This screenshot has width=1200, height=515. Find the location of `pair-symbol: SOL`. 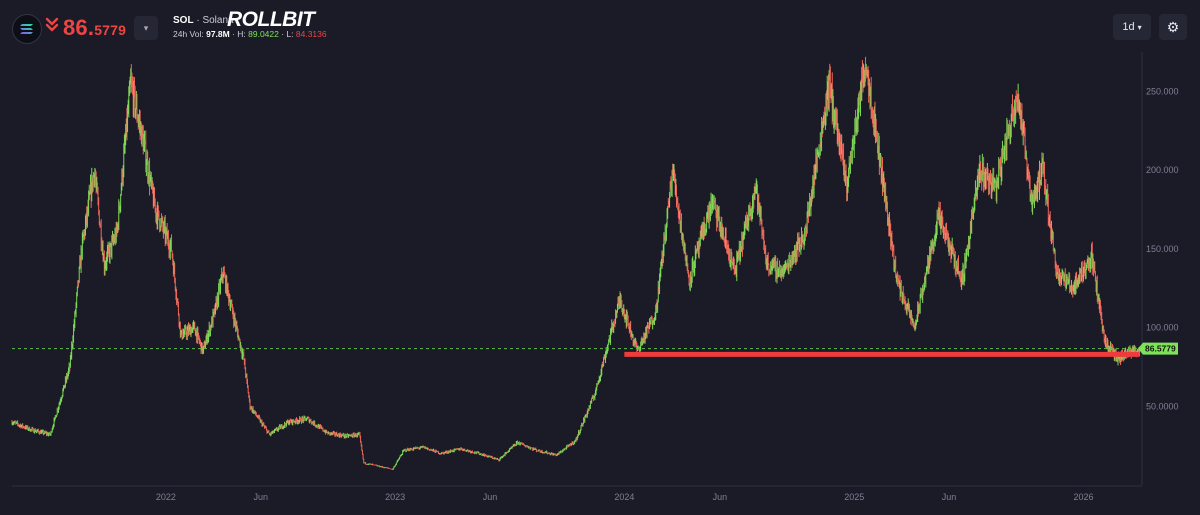

pair-symbol: SOL is located at coordinates (183, 20).